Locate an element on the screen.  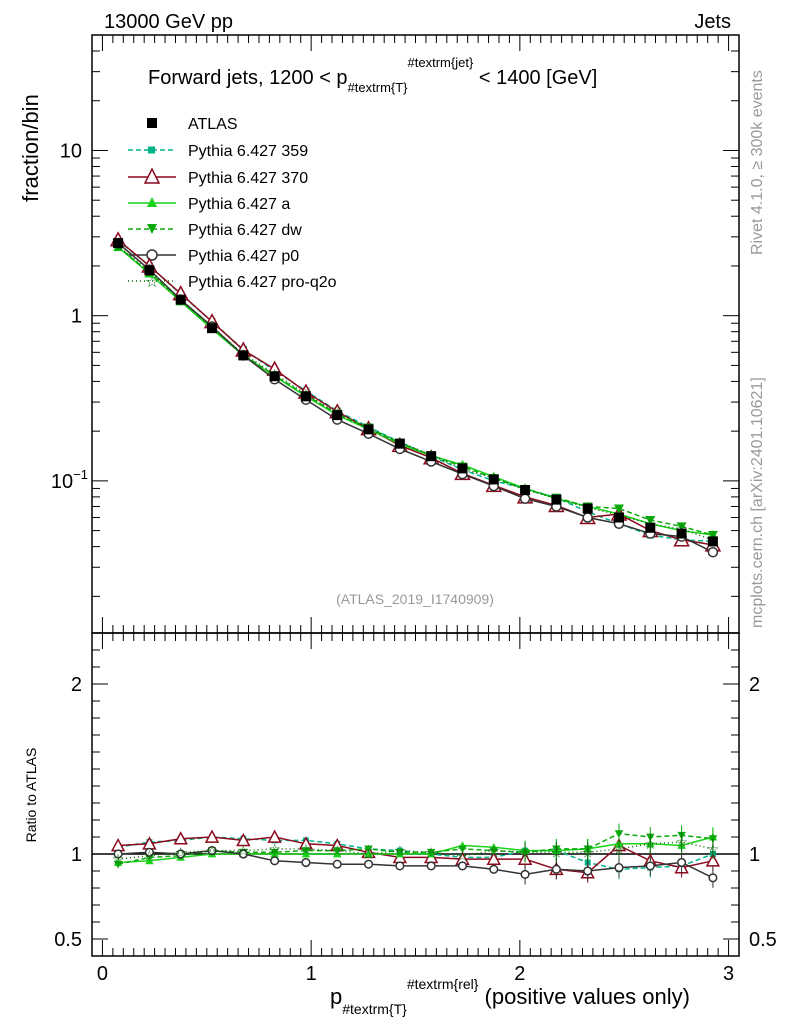
main-y-tick-label: 10−1 is located at coordinates (69, 480).